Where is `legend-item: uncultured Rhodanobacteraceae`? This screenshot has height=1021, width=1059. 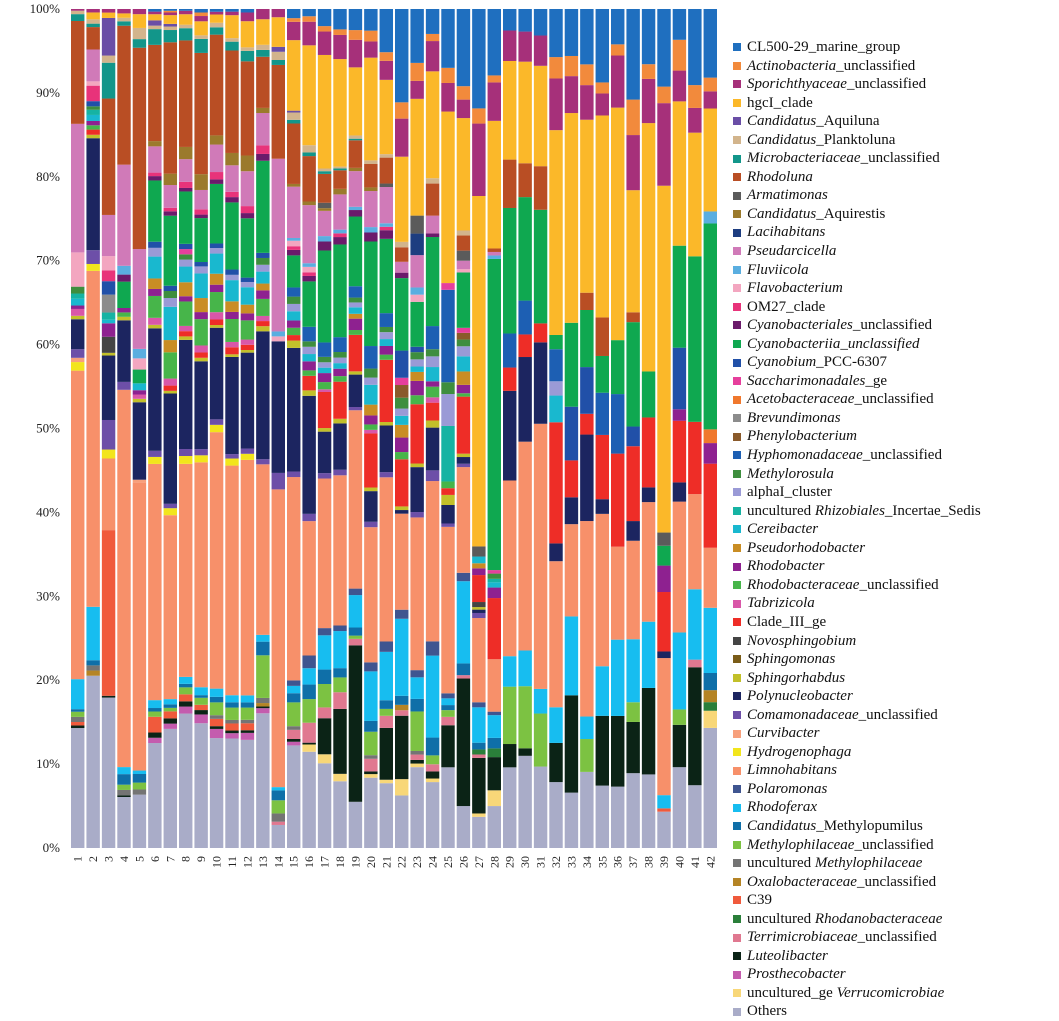
legend-item: uncultured Rhodanobacteraceae is located at coordinates (896, 919).